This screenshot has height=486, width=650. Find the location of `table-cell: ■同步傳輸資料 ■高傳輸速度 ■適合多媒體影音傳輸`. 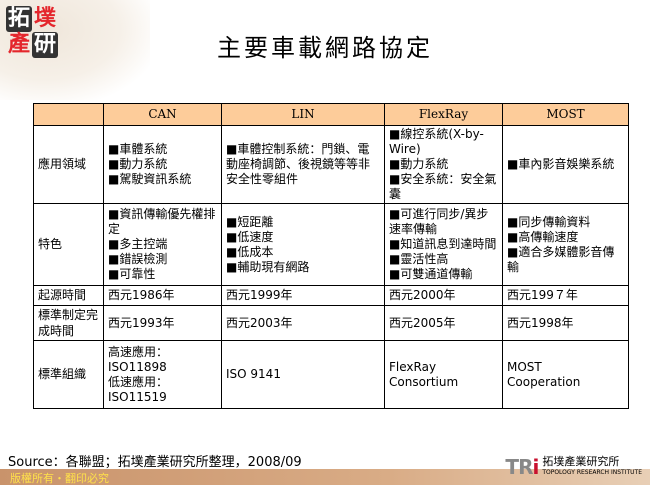

table-cell: ■同步傳輸資料 ■高傳輸速度 ■適合多媒體影音傳輸 is located at coordinates (565, 244).